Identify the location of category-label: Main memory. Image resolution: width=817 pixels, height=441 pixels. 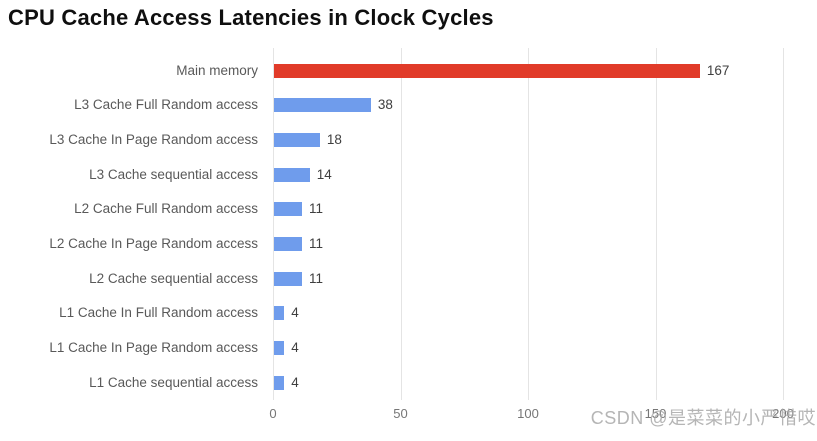
(217, 70).